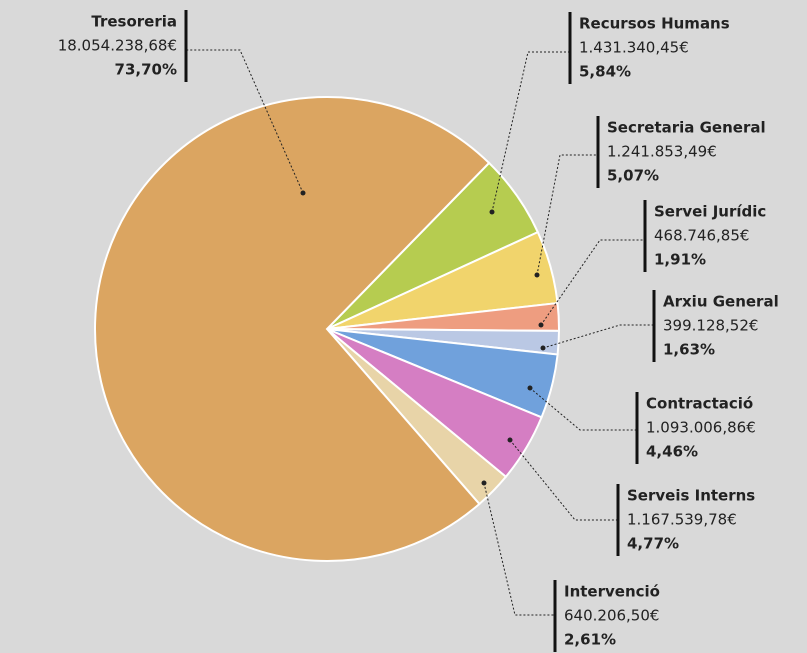  What do you see at coordinates (699, 404) in the screenshot?
I see `category-label: Contractació` at bounding box center [699, 404].